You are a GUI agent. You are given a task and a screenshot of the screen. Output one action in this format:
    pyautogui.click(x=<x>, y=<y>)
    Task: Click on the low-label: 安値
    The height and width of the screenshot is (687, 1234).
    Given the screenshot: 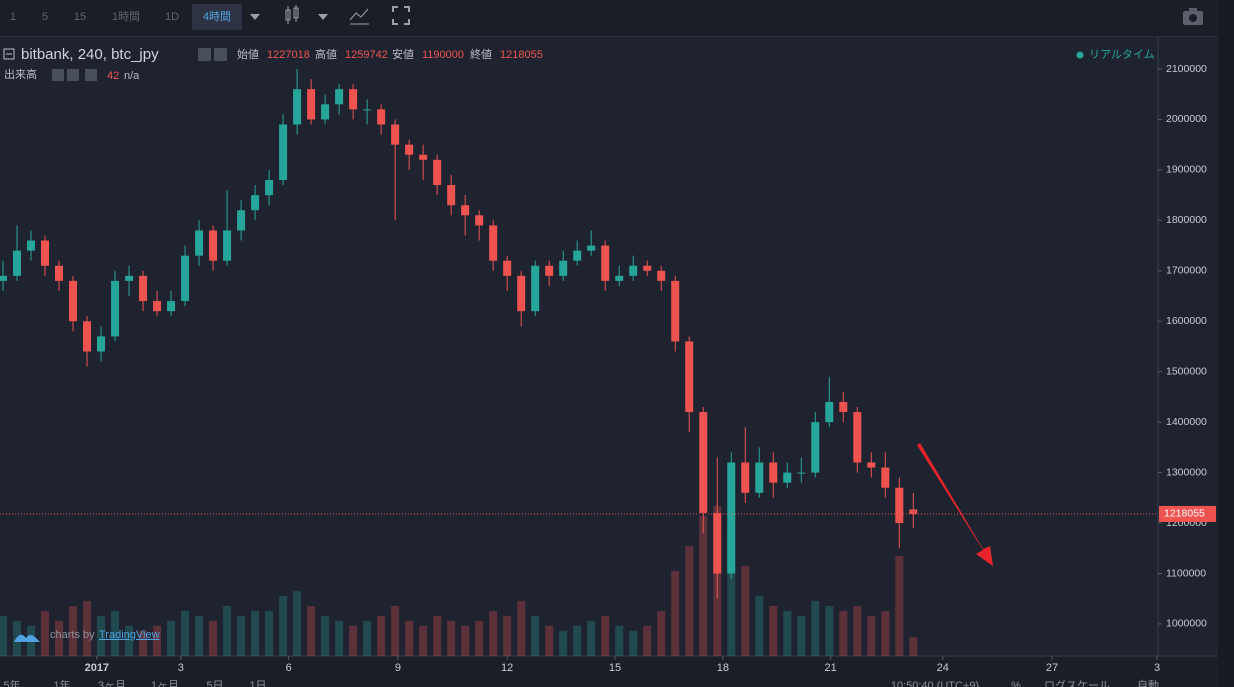 What is the action you would take?
    pyautogui.click(x=403, y=54)
    